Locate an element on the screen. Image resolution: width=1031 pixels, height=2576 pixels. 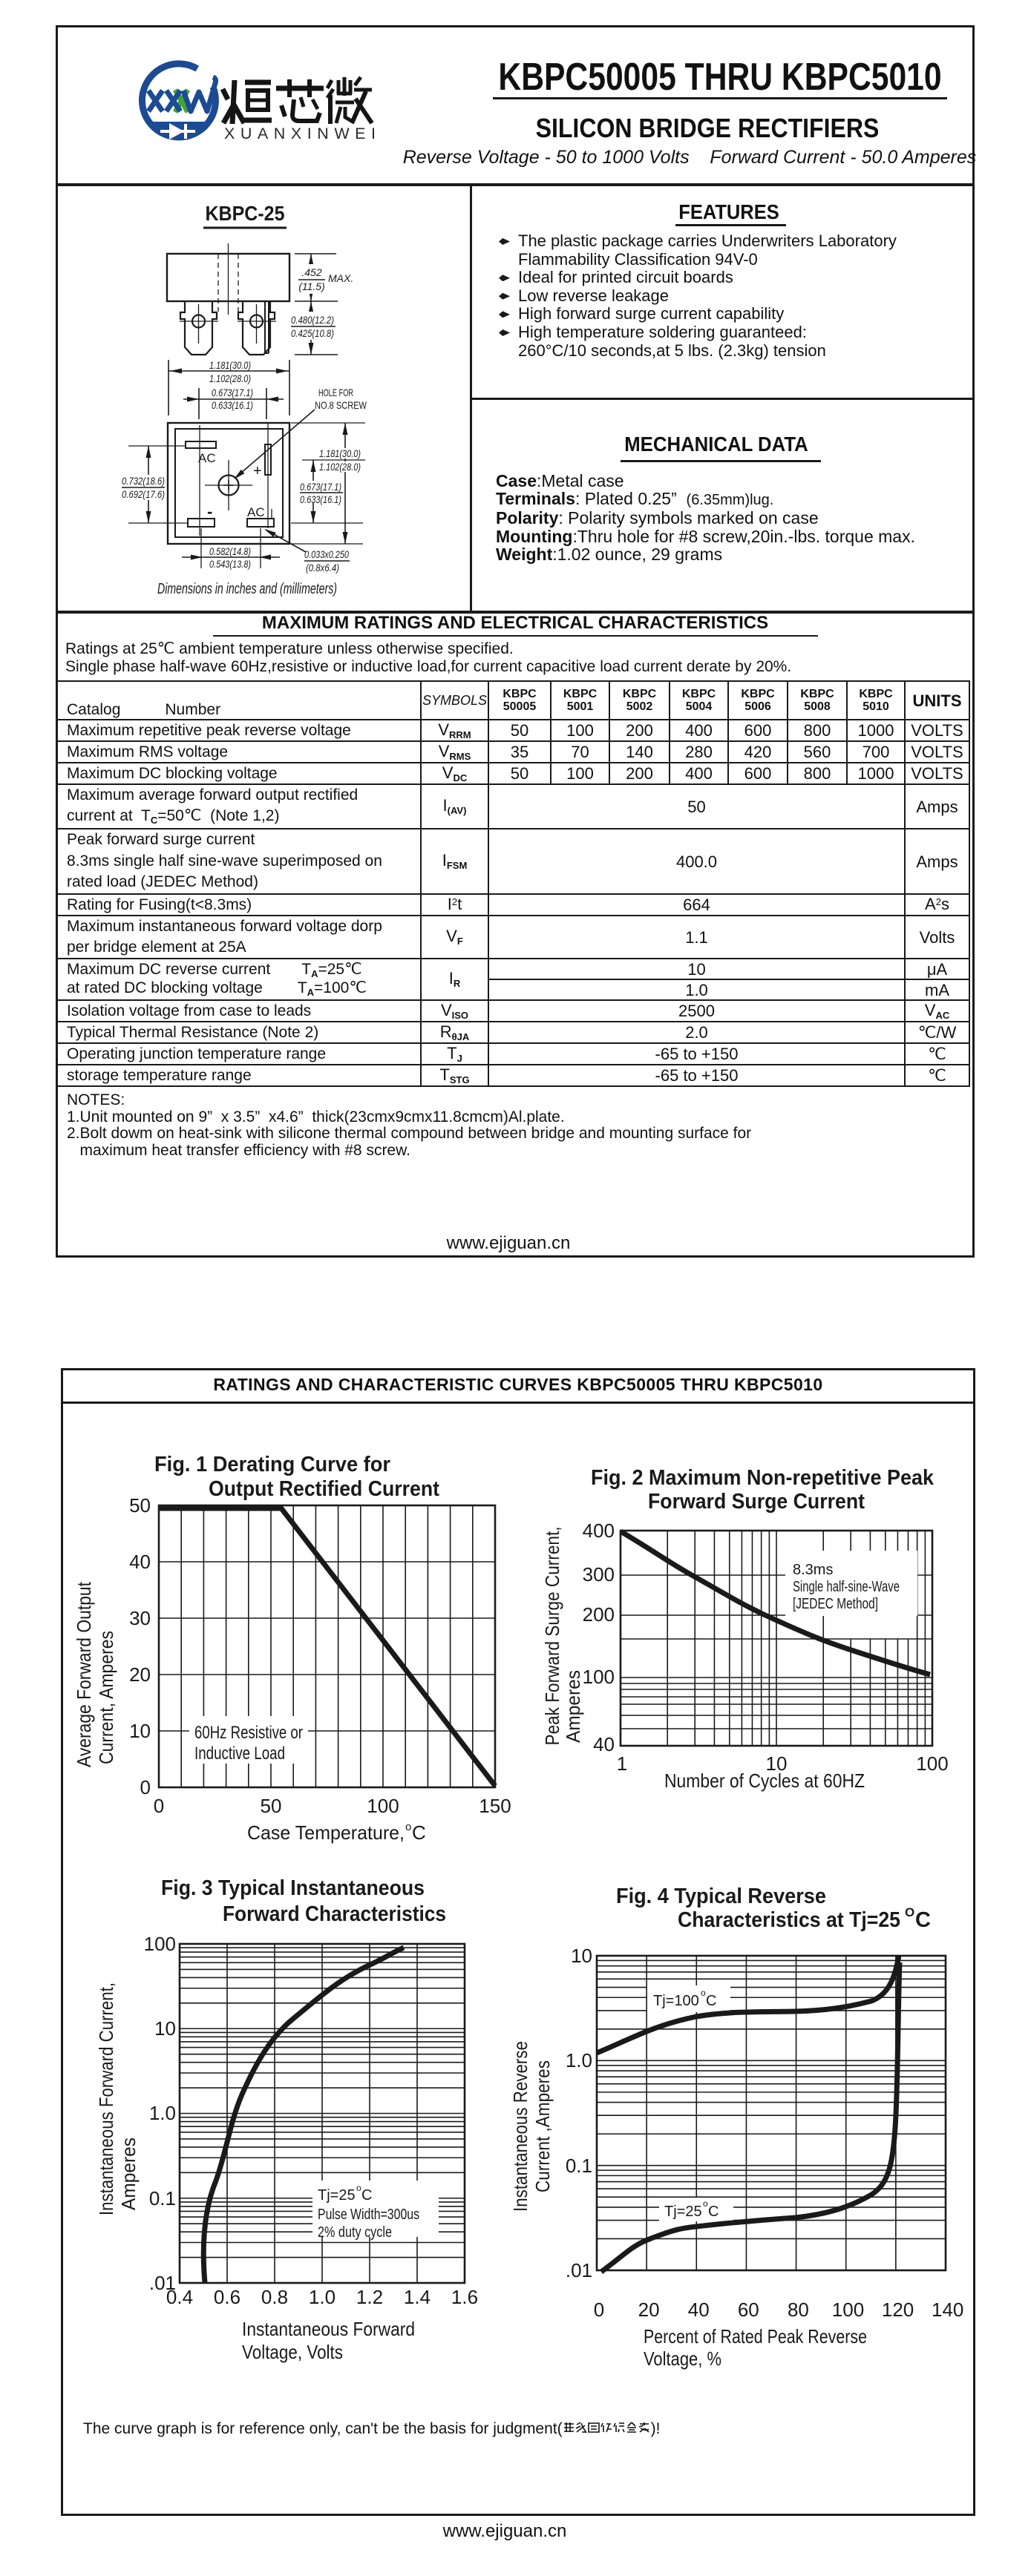
svg-text: 8.3ms is located at coordinates (813, 1570).